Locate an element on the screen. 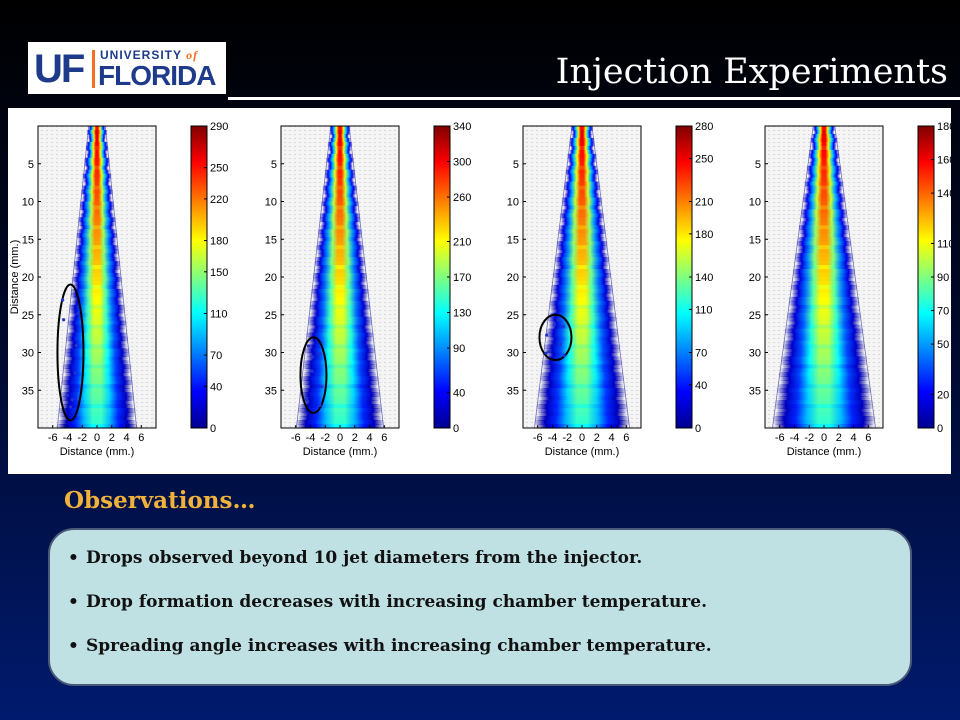  y-tick-label: 20 is located at coordinates (28, 278).